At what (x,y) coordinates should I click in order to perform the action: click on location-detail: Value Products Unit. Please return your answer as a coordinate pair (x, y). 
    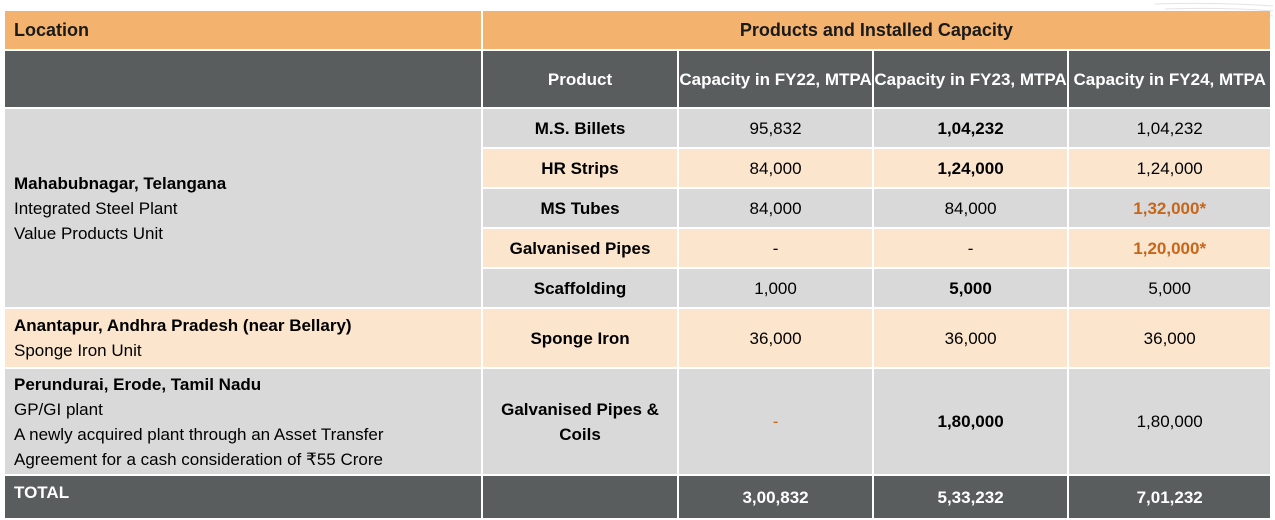
    Looking at the image, I should click on (88, 233).